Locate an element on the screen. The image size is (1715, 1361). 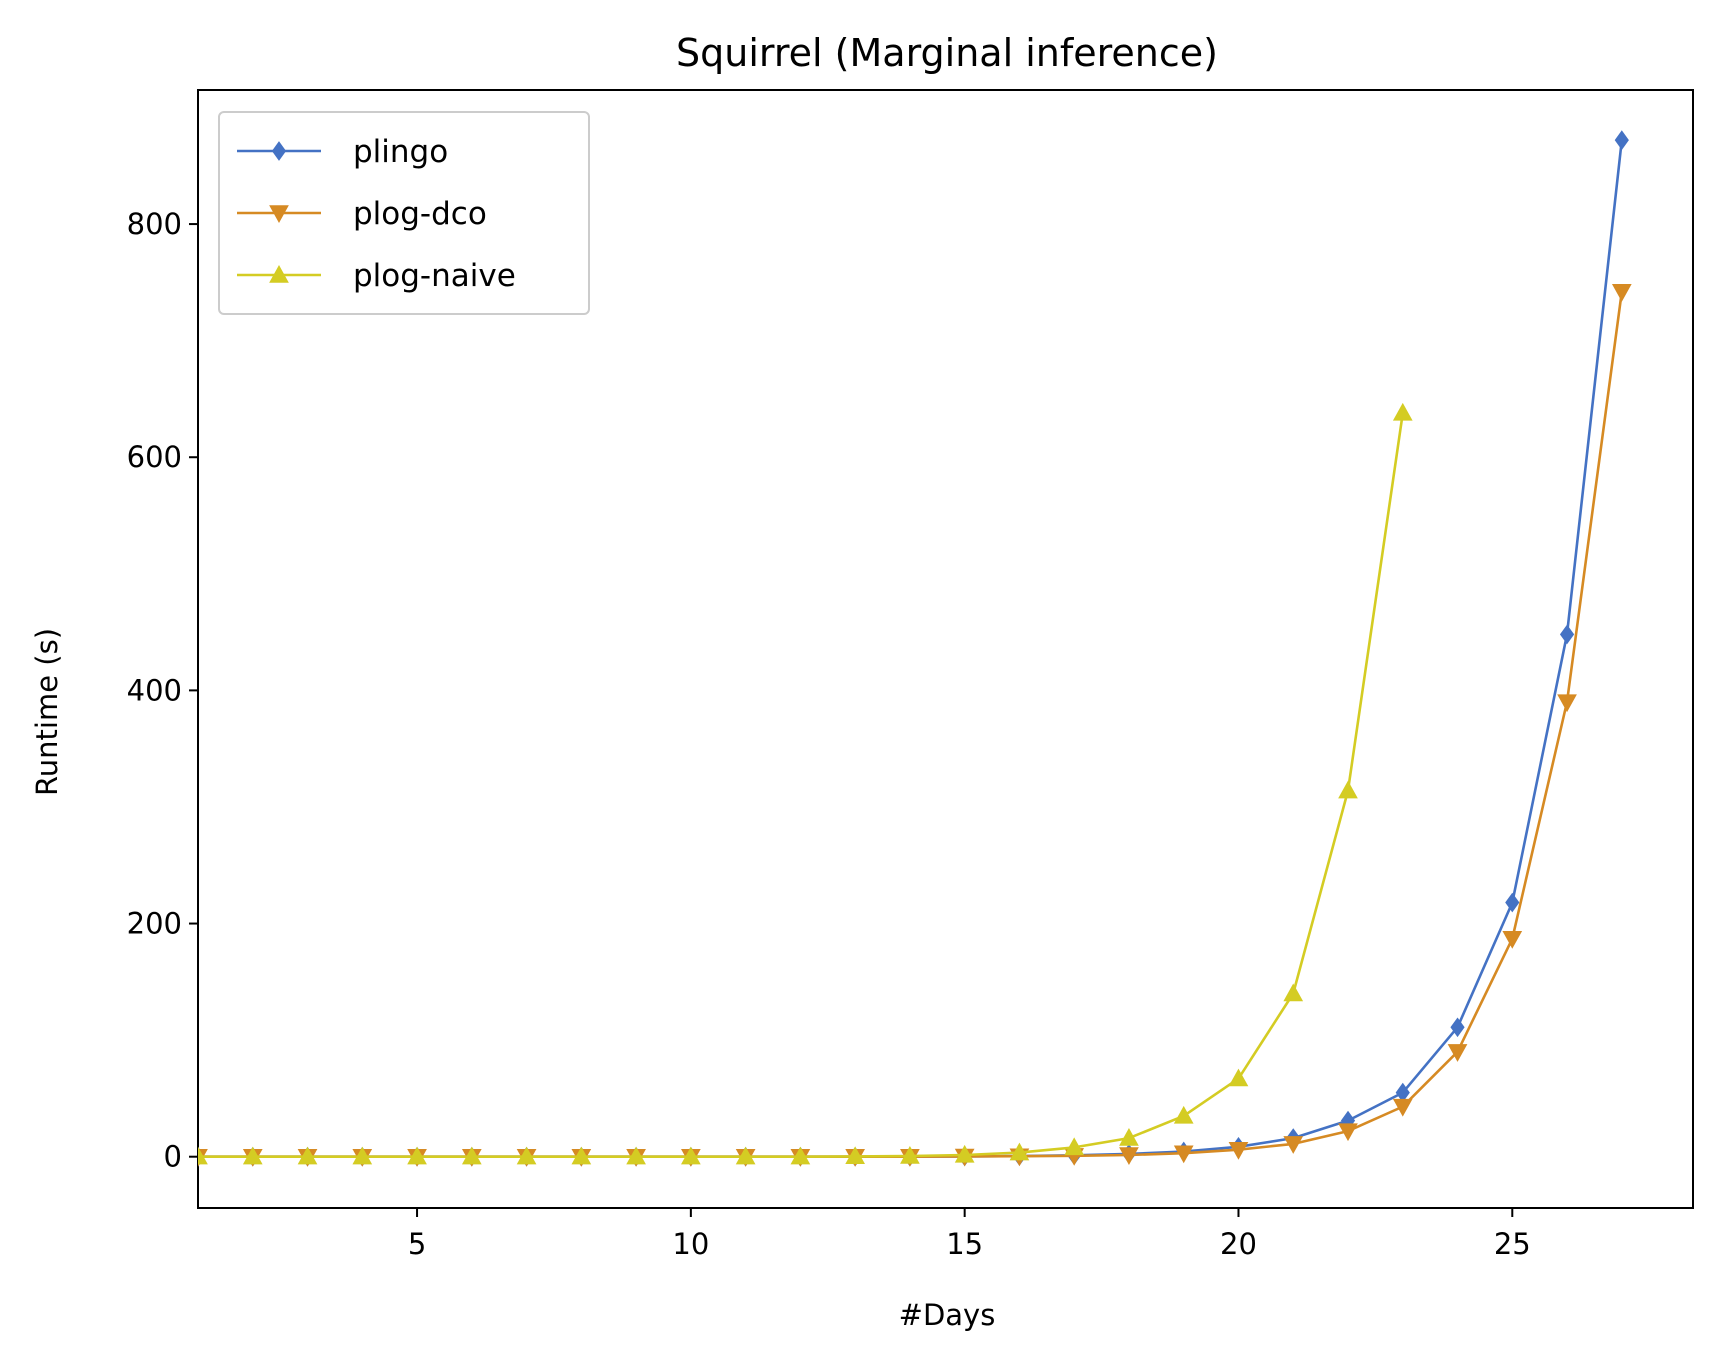
y-axis-label: Runtime (s) is located at coordinates (47, 712).